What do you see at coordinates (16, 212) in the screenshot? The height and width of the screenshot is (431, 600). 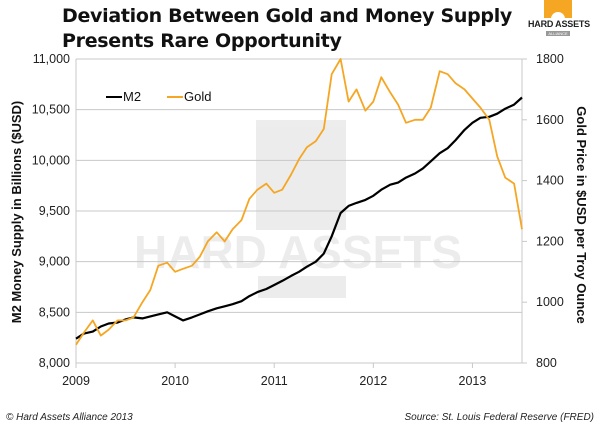 I see `y-axis-label: M2 Money Supply in Billions ($USD)` at bounding box center [16, 212].